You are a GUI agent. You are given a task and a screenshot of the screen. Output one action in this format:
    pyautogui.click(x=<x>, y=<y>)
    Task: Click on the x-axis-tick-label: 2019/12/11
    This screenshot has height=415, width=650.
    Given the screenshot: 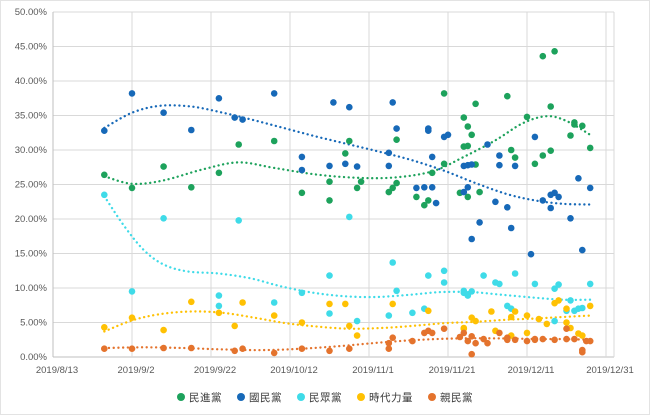 What is the action you would take?
    pyautogui.click(x=531, y=370)
    